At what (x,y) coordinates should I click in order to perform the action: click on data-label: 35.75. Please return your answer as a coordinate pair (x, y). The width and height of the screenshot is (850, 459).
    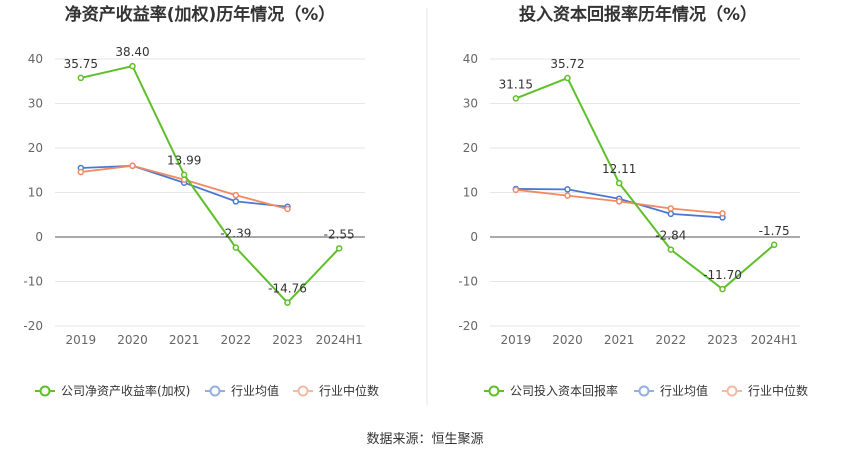
    Looking at the image, I should click on (81, 64).